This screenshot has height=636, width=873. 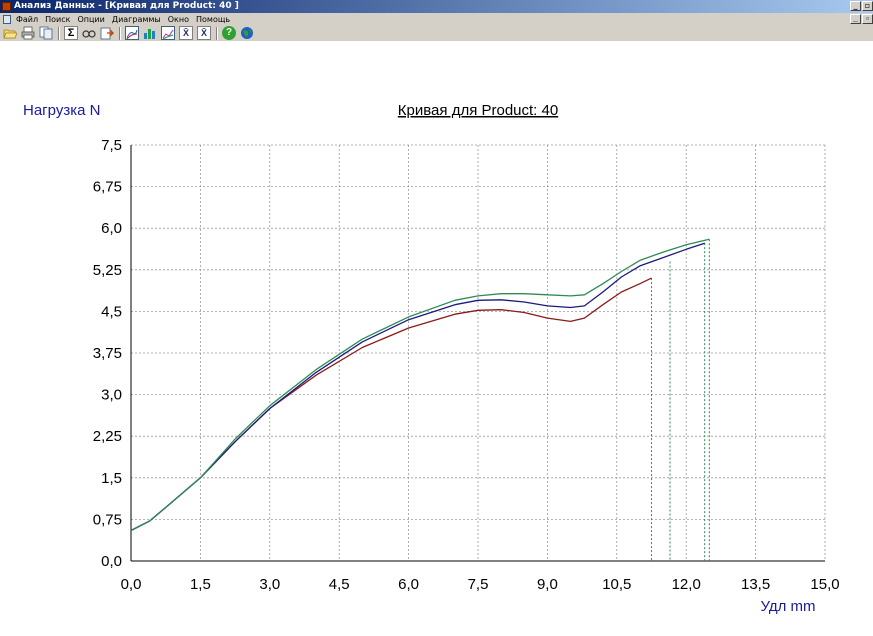 I want to click on y-tick-label: 1,5, so click(x=111, y=478).